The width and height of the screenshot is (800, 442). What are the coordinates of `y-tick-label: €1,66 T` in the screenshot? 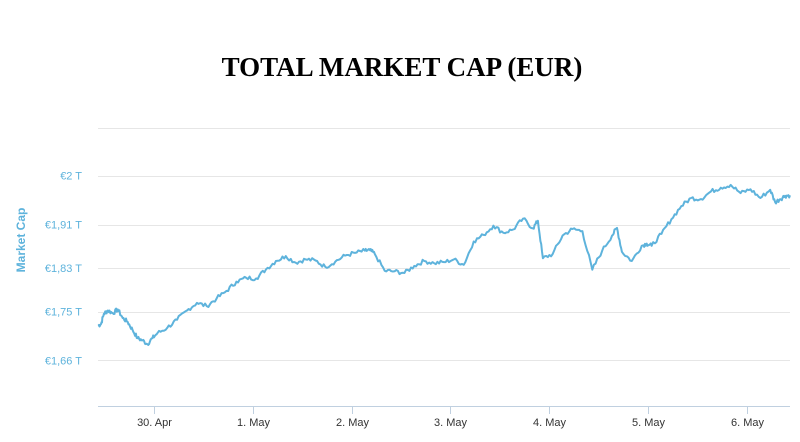 It's located at (63, 361).